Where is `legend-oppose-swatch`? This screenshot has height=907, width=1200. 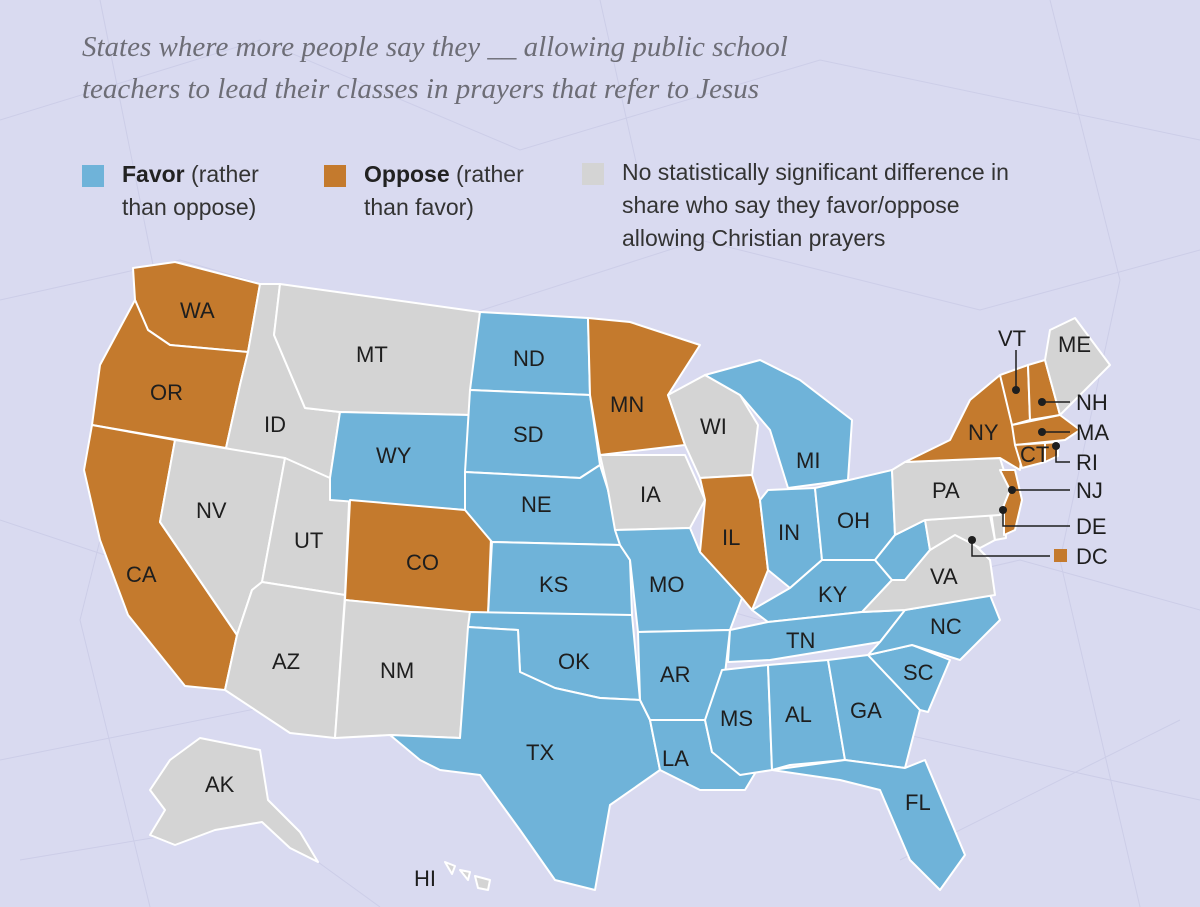 legend-oppose-swatch is located at coordinates (335, 176).